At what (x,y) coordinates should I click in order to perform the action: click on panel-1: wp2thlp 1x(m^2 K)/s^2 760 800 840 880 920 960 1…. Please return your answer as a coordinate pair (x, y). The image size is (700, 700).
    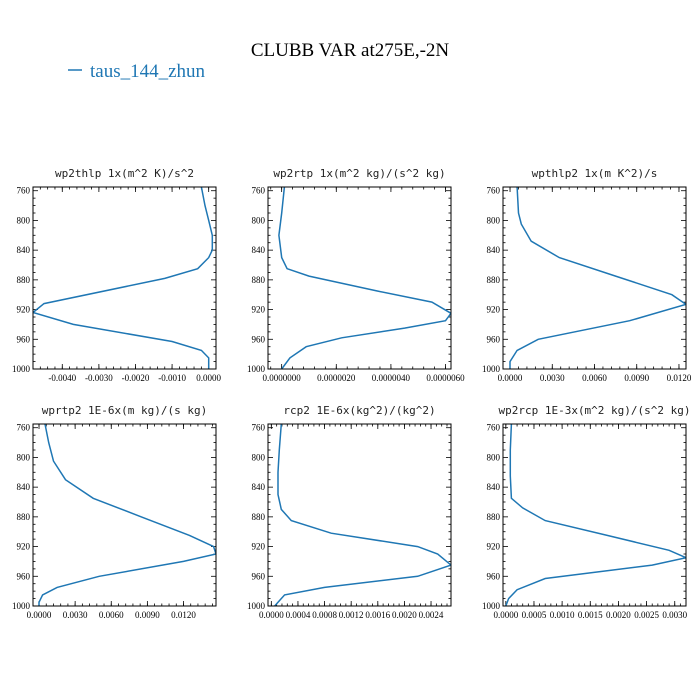
    Looking at the image, I should click on (117, 275).